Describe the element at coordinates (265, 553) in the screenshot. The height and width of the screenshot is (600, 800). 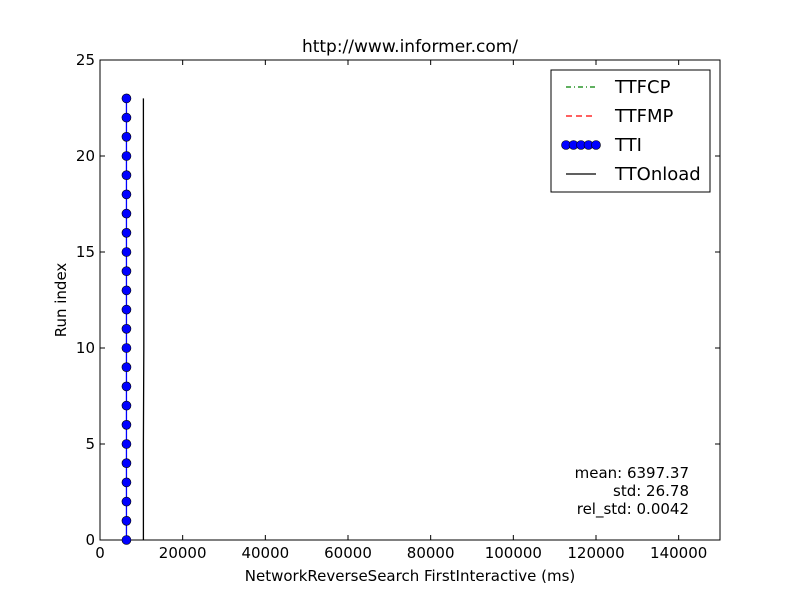
I see `x-tick-label: 40000` at that location.